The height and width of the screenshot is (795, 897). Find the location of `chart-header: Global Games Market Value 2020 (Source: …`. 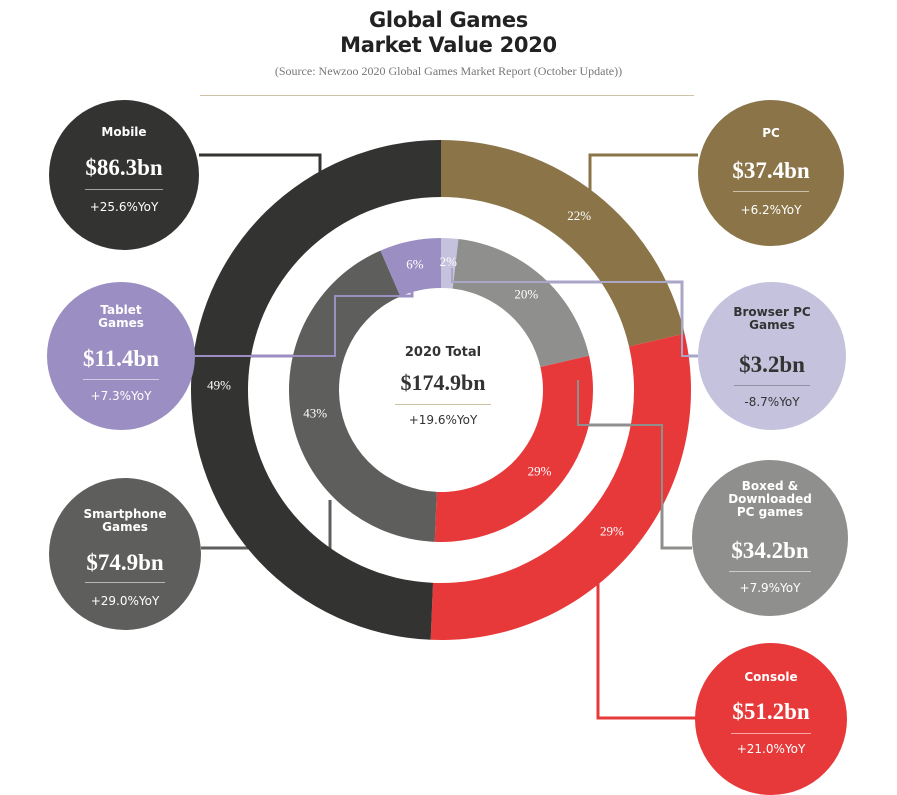

chart-header: Global Games Market Value 2020 (Source: … is located at coordinates (448, 43).